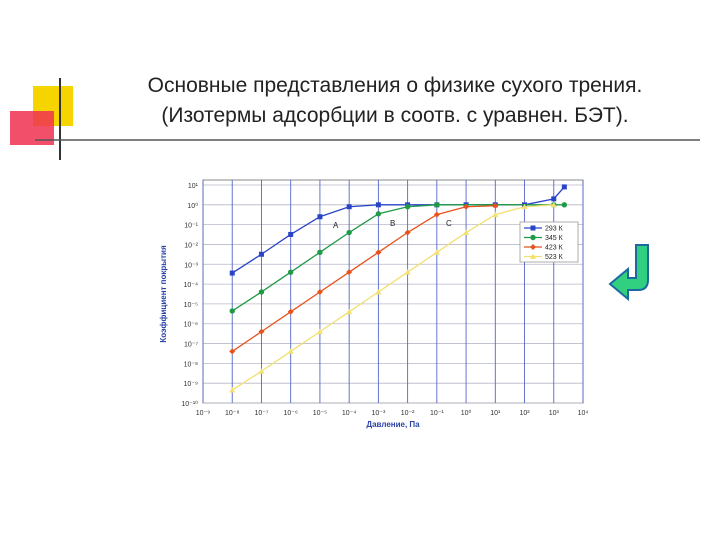 The image size is (720, 540). What do you see at coordinates (554, 229) in the screenshot?
I see `legend-label: 293 К` at bounding box center [554, 229].